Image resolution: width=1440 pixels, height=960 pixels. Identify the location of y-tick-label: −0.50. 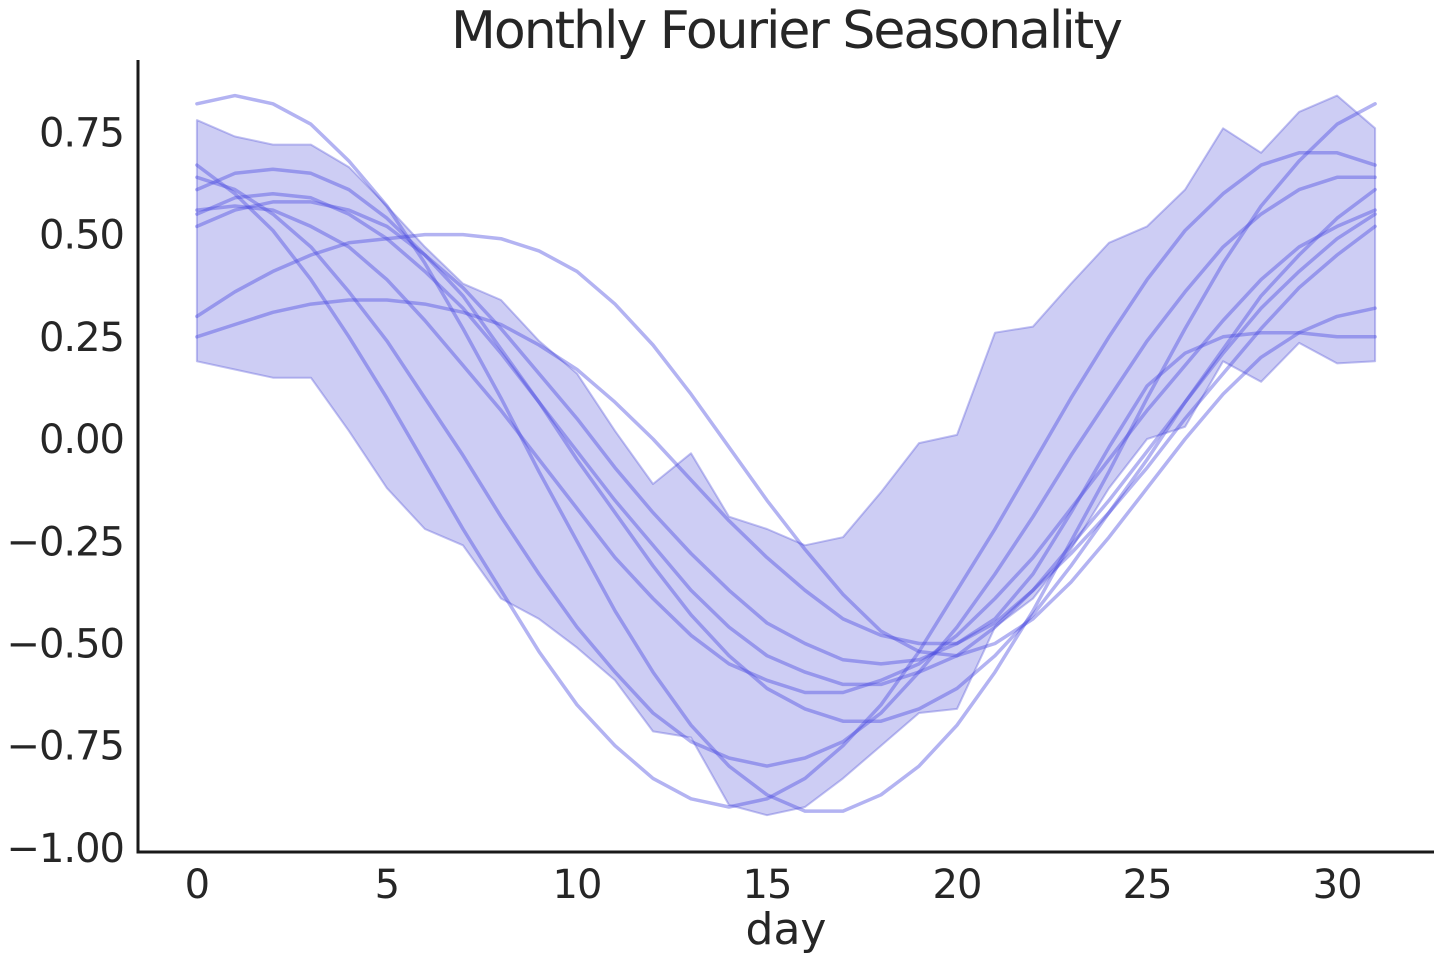
(65, 645).